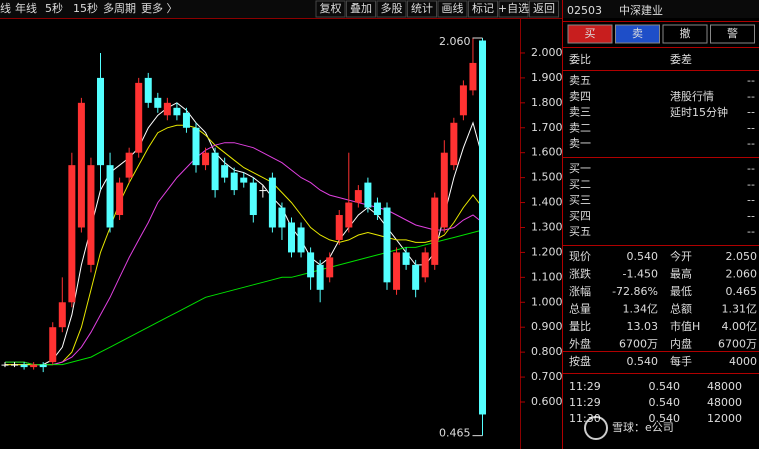  Describe the element at coordinates (585, 418) in the screenshot. I see `trade-cell: 11:30` at that location.